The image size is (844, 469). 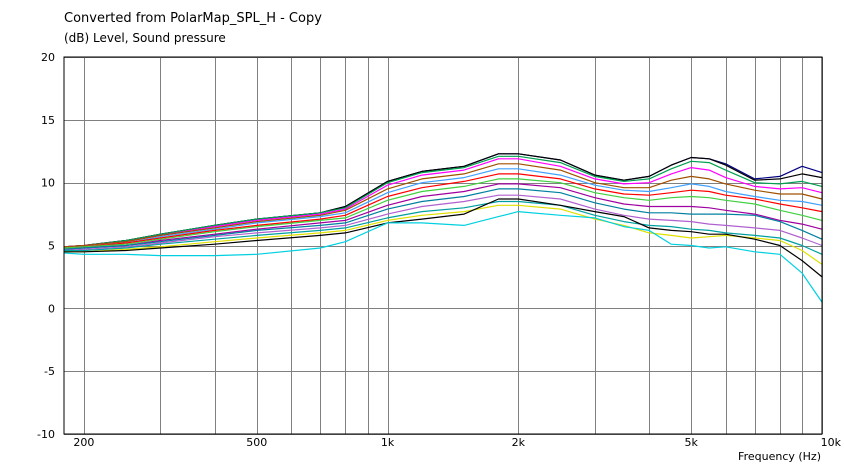 What do you see at coordinates (48, 120) in the screenshot?
I see `y-tick-label: 15` at bounding box center [48, 120].